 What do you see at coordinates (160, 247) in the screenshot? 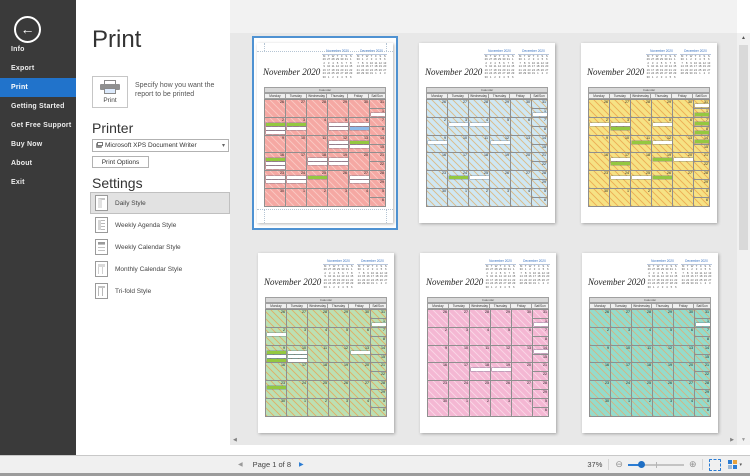
I see `style-item-weekly-calendar-style: Weekly Calendar Style` at bounding box center [160, 247].